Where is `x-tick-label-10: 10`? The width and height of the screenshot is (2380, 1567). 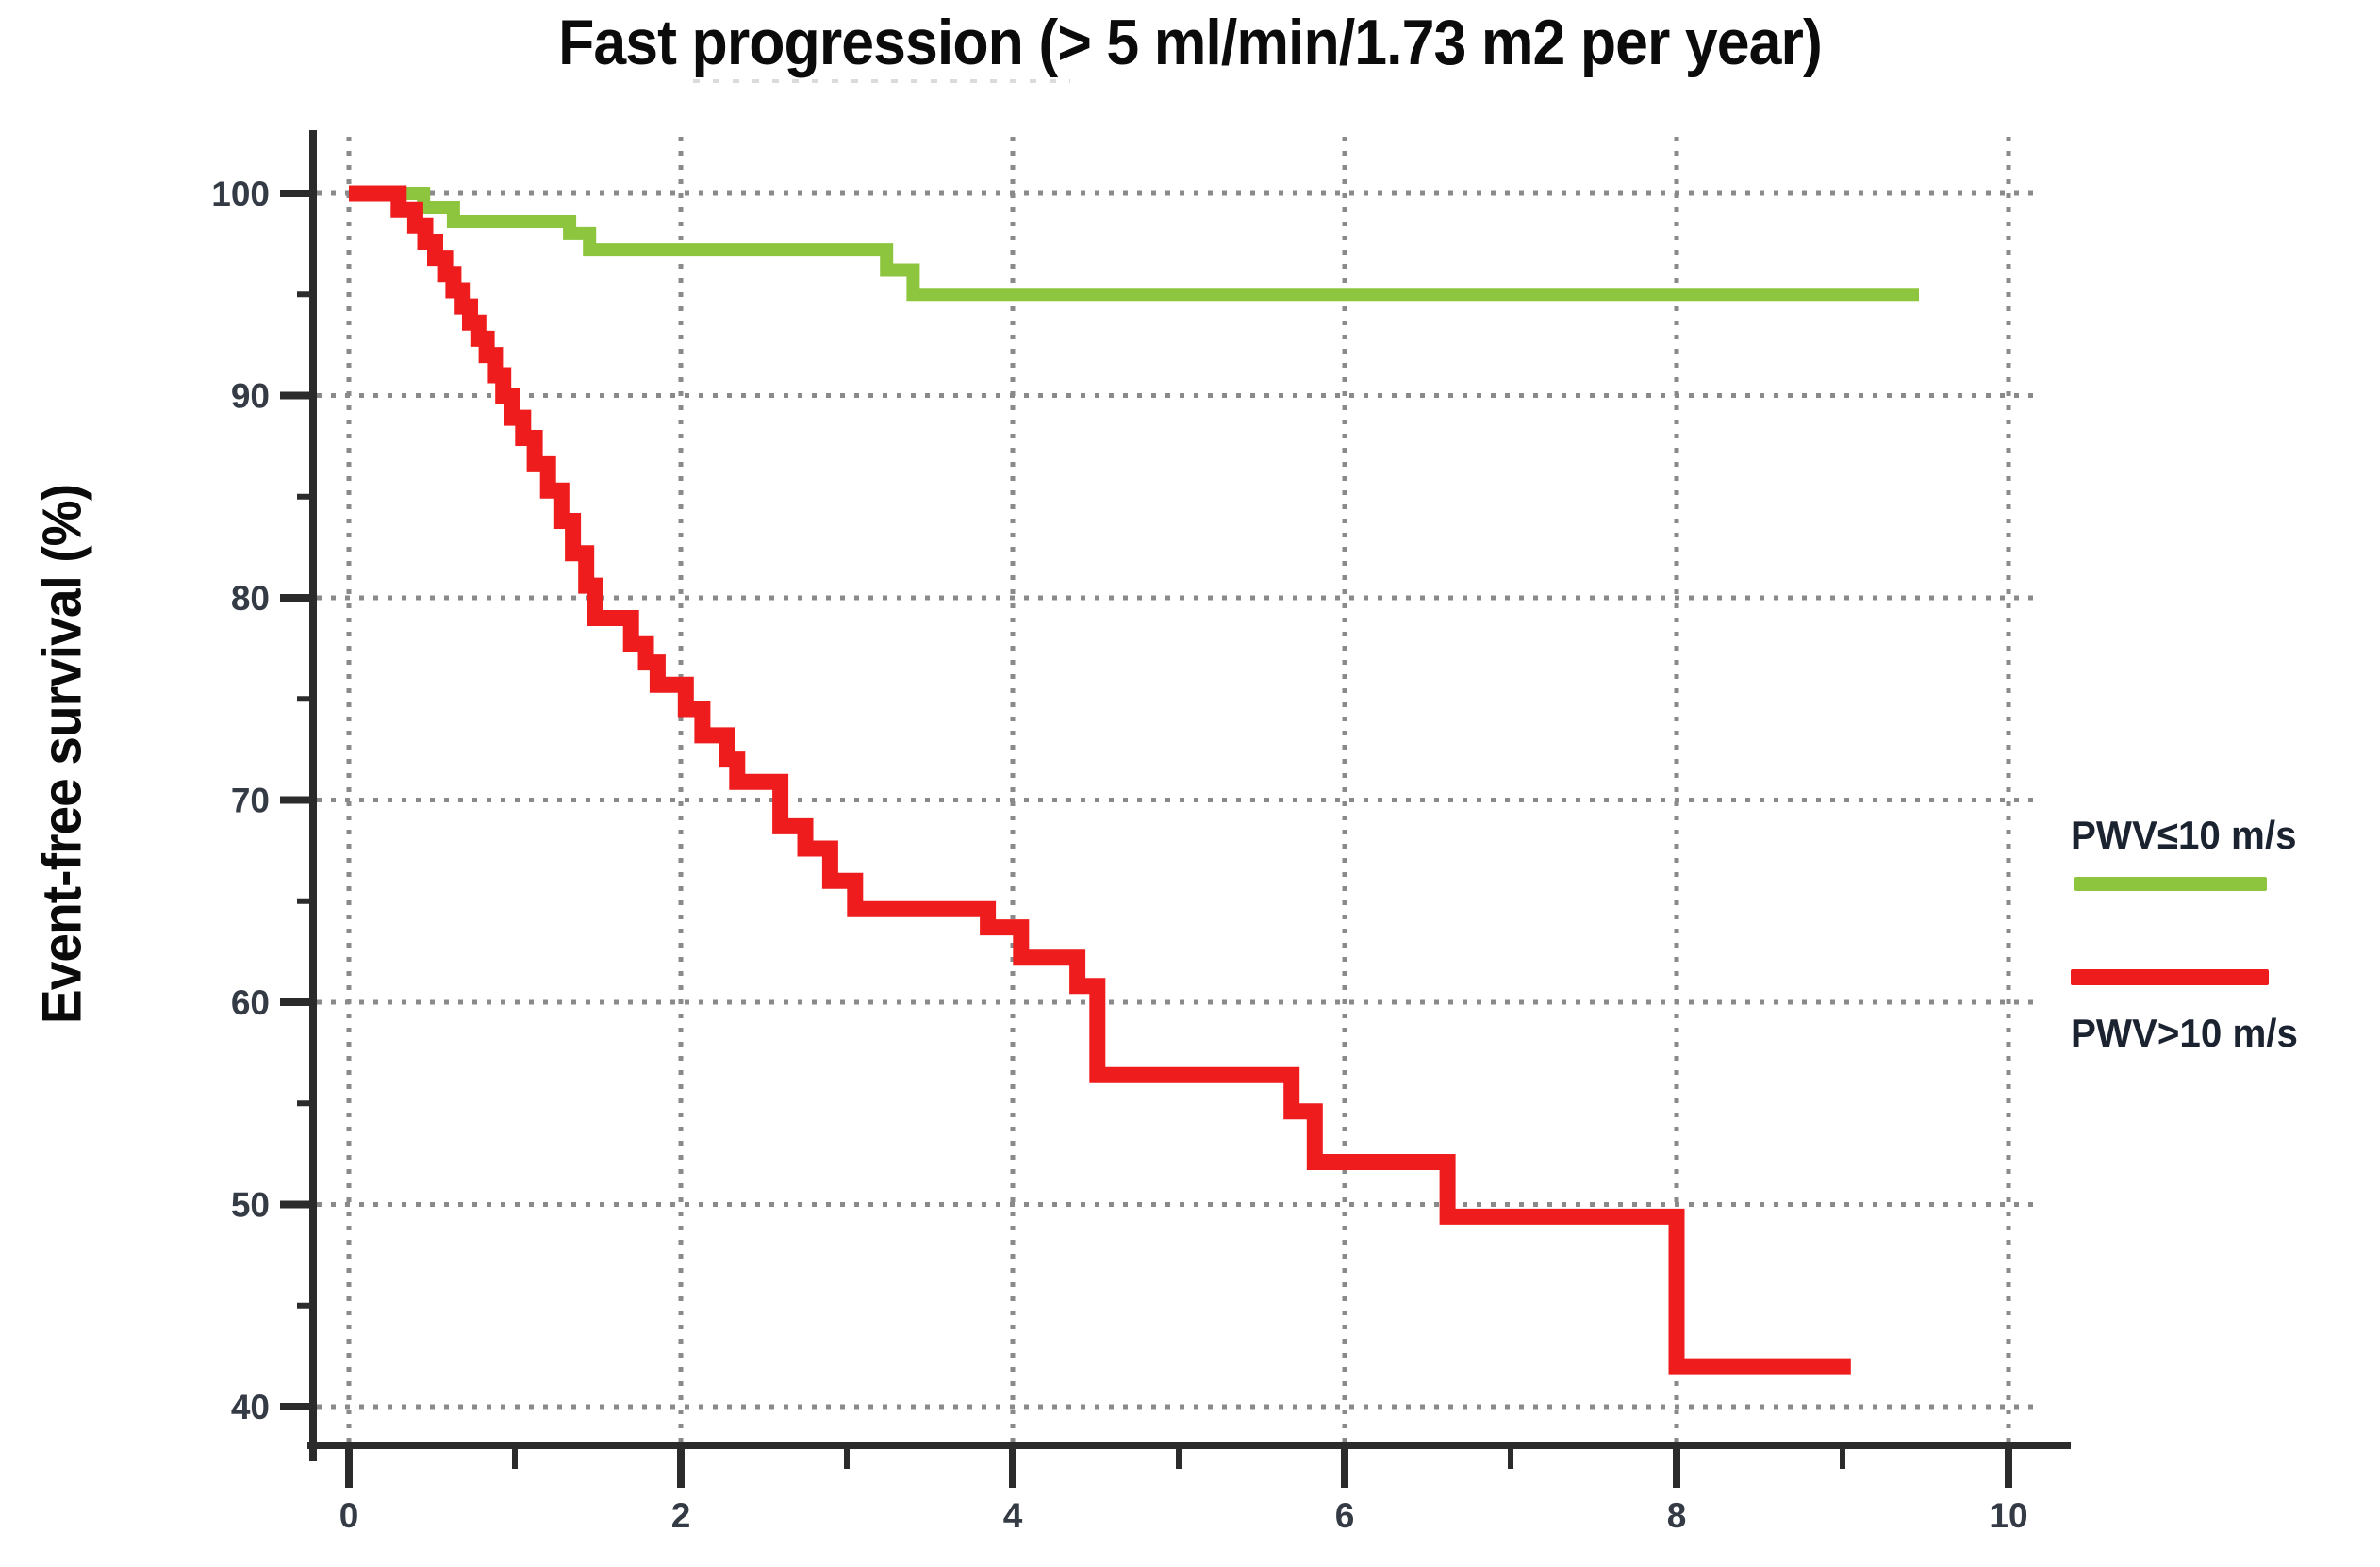
x-tick-label-10: 10 is located at coordinates (2008, 1515).